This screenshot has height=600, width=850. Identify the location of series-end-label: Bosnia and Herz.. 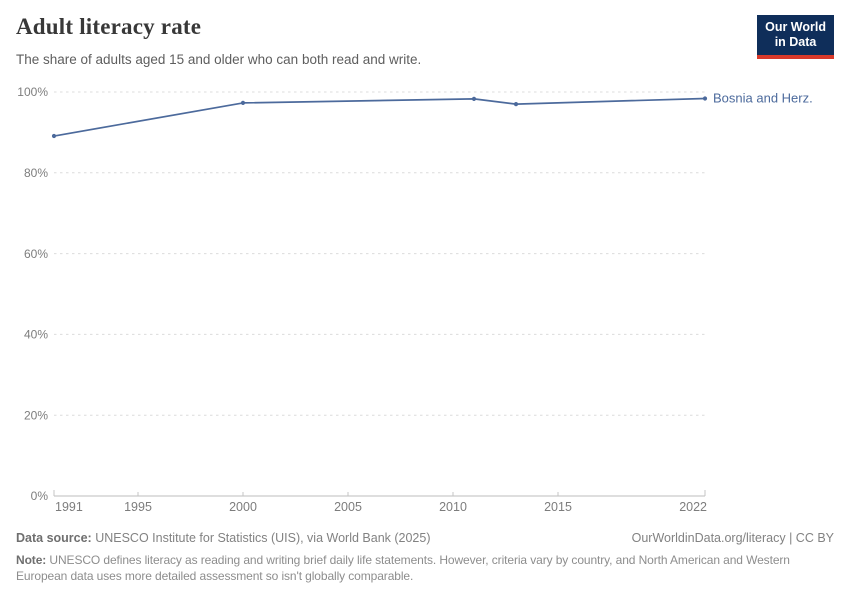
(763, 97).